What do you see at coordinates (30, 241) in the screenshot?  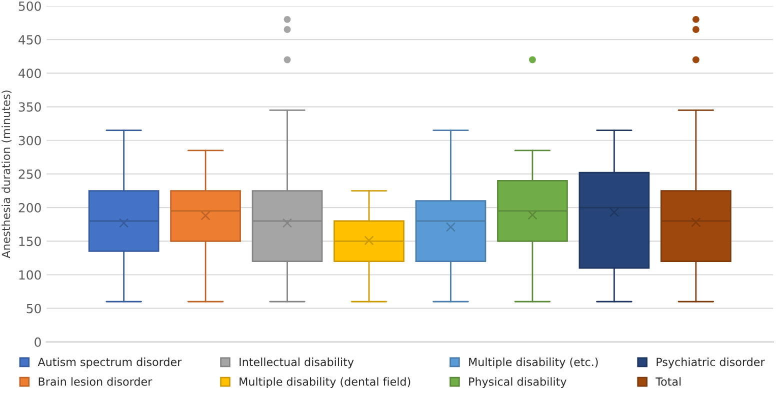 I see `y-tick-label: 150` at bounding box center [30, 241].